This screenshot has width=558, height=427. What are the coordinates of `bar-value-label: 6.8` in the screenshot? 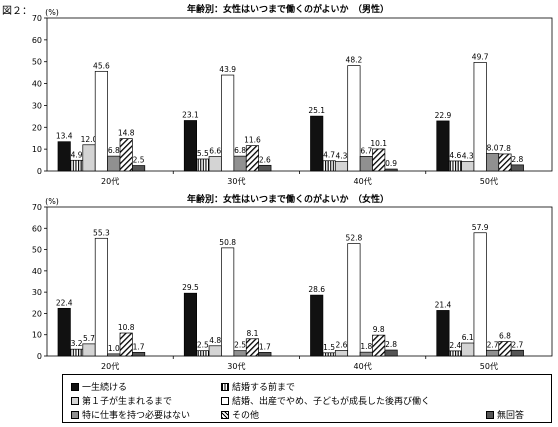 It's located at (114, 150).